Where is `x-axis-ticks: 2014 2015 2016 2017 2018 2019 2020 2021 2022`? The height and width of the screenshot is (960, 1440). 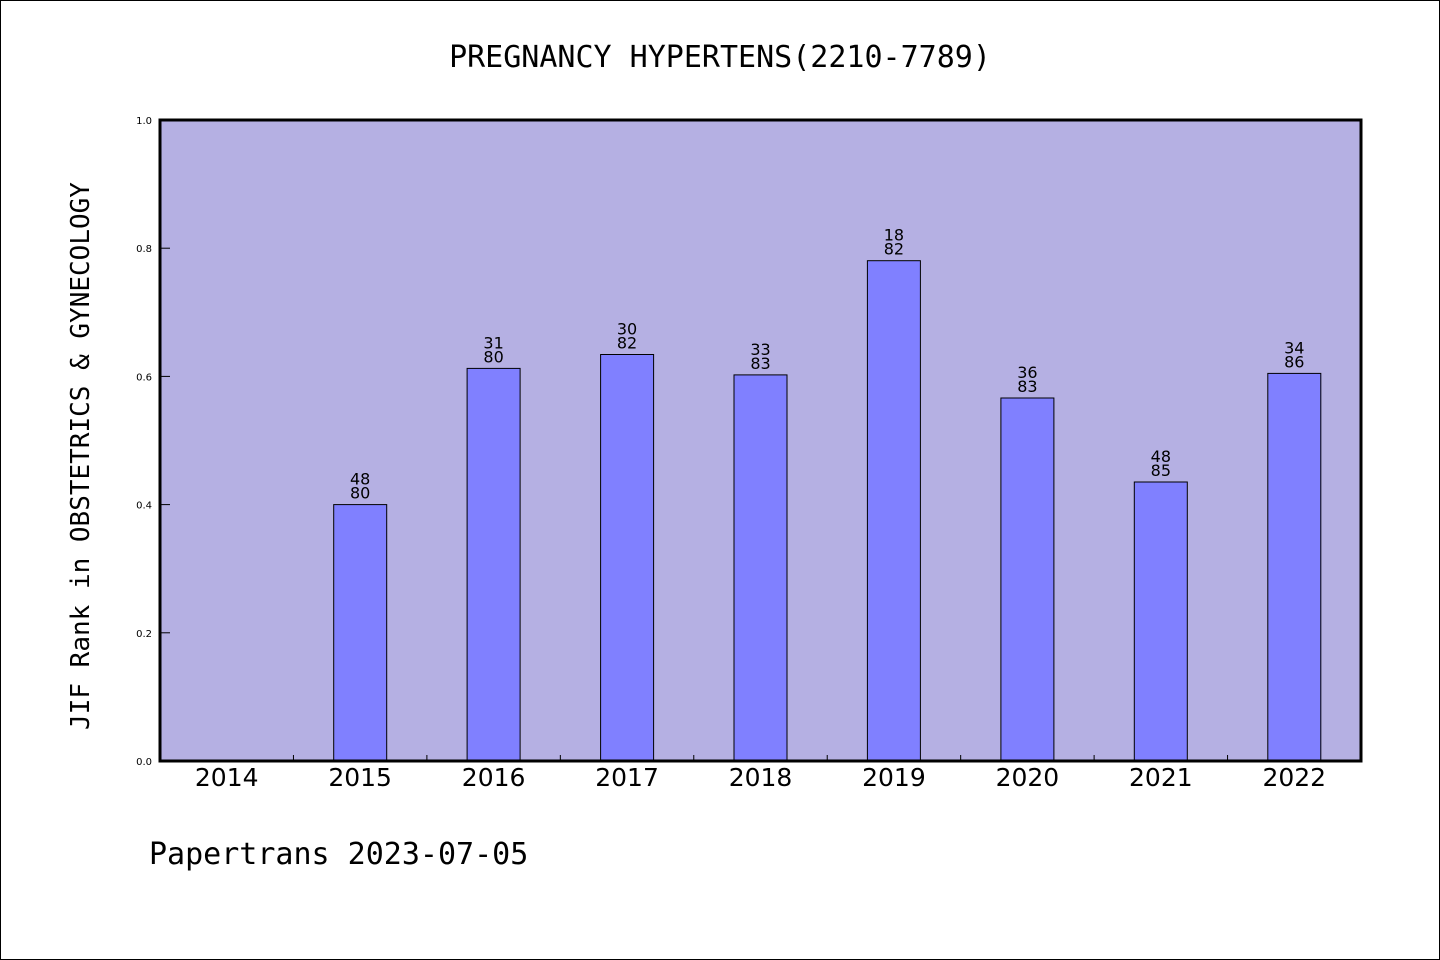
x-axis-ticks: 2014 2015 2016 2017 2018 2019 2020 2021 2022 is located at coordinates (760, 773).